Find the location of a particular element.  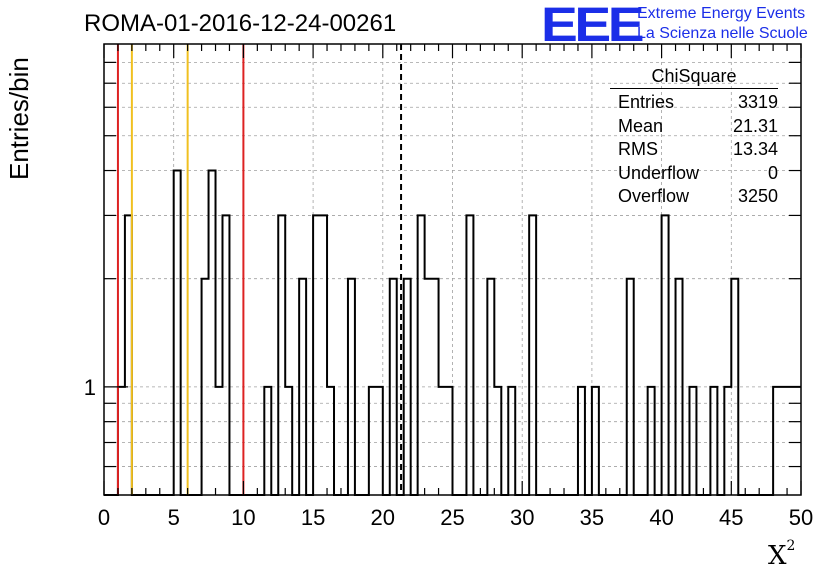

stats-label: RMS is located at coordinates (638, 149).